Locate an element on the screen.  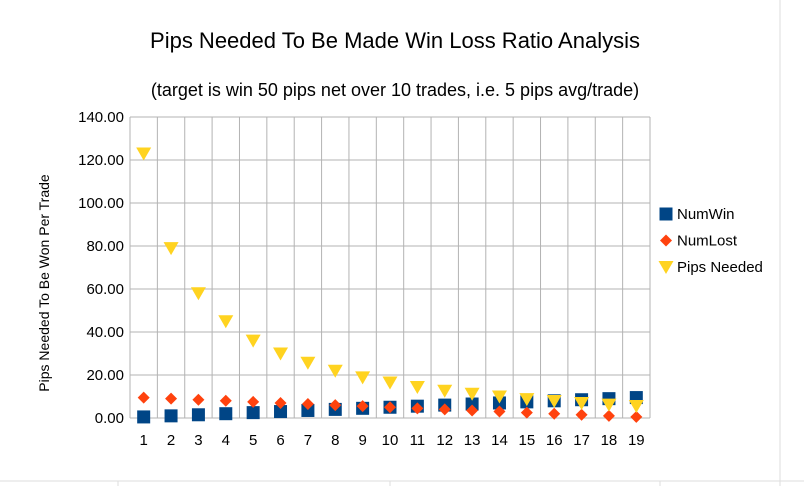
y-axis-label: Pips Needed To Be Won Per Trade is located at coordinates (44, 283).